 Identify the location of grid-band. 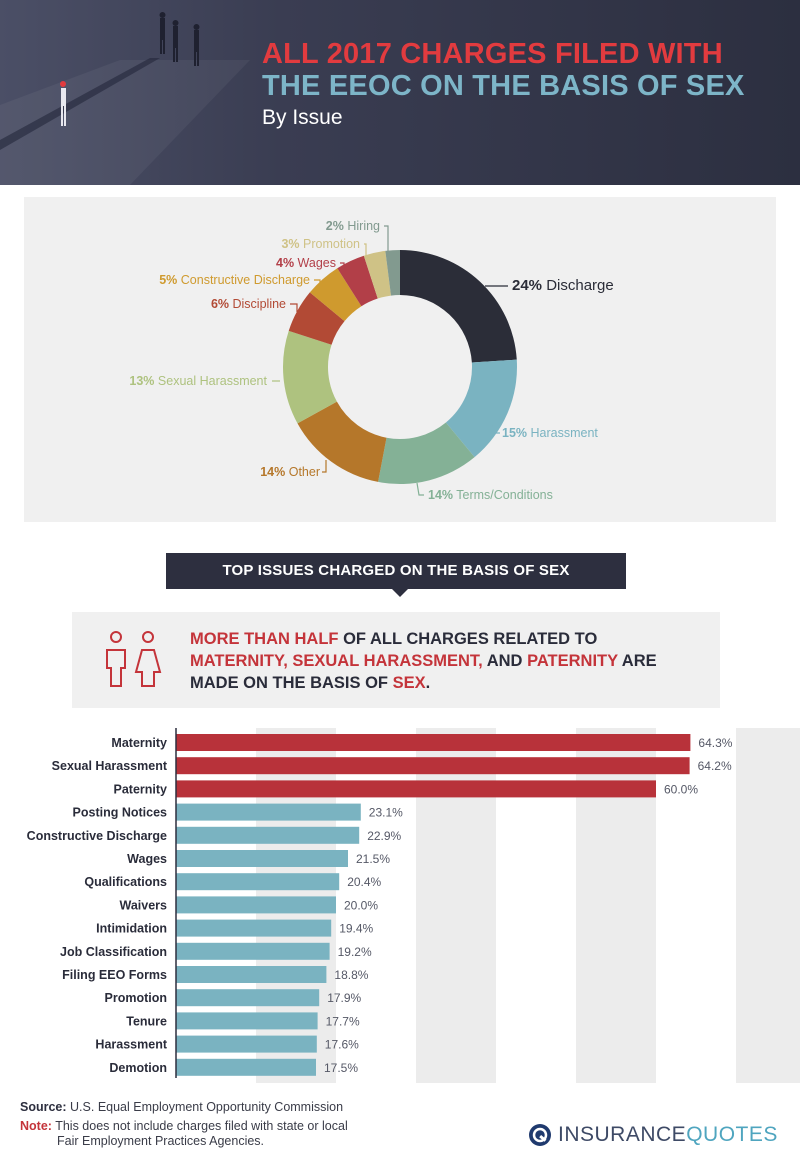
(768, 905).